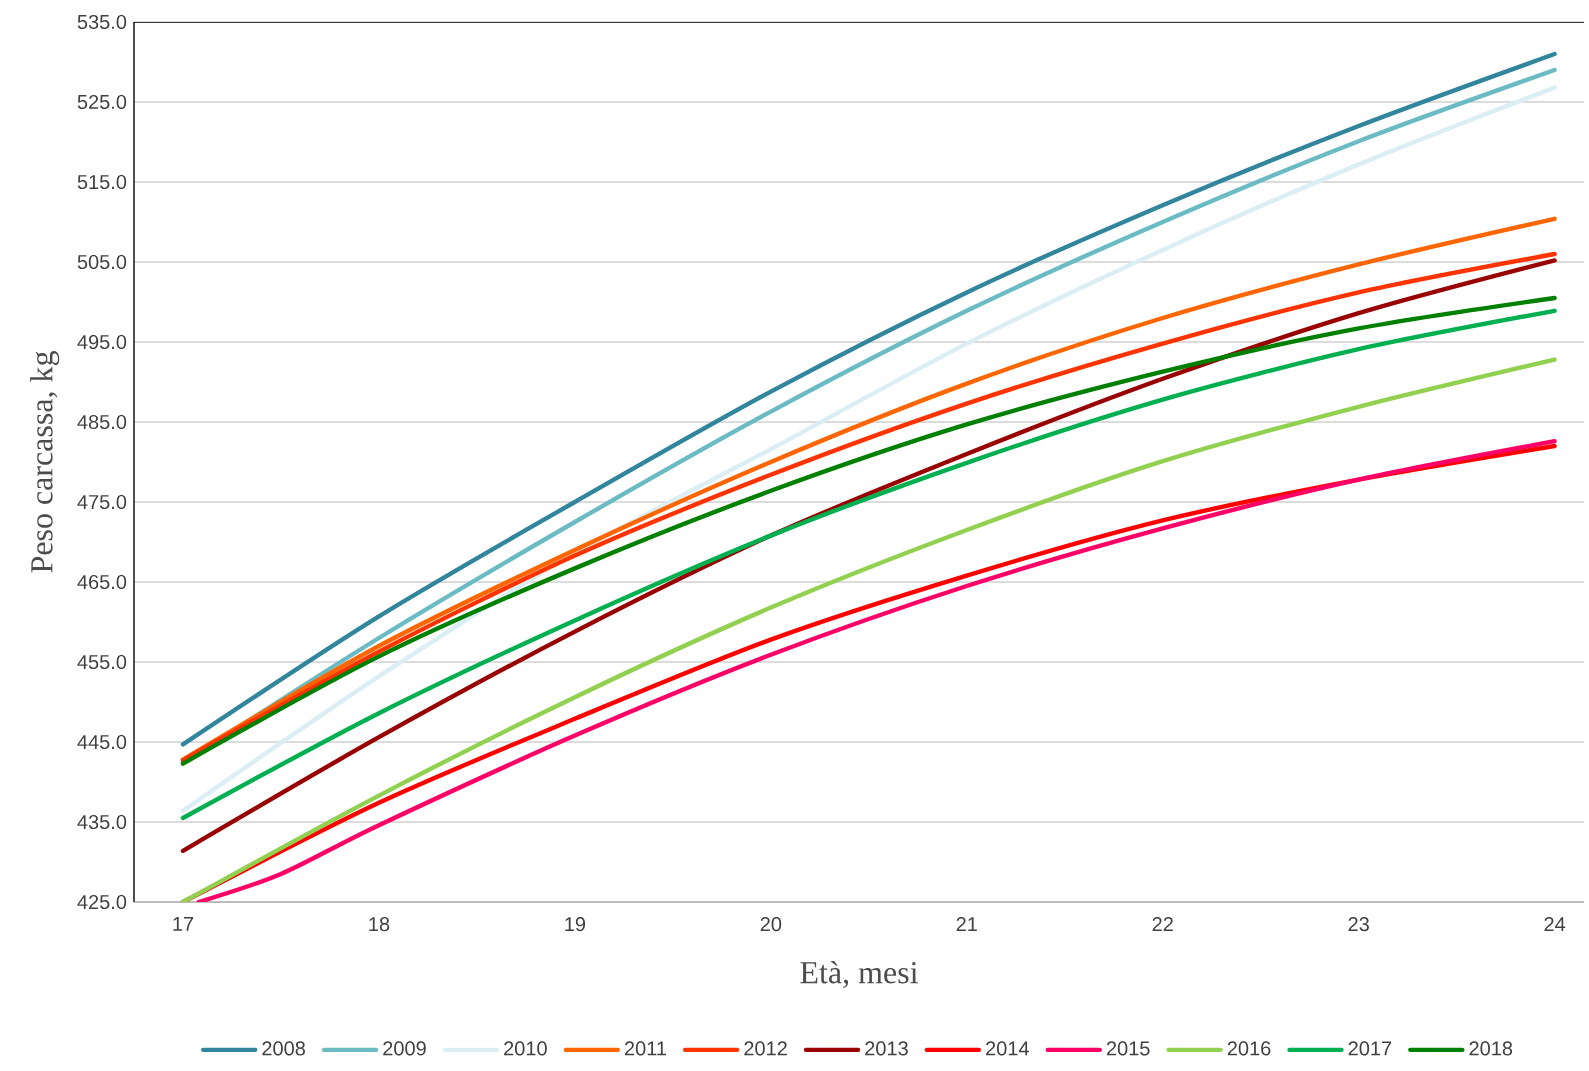 The height and width of the screenshot is (1071, 1589). I want to click on legend-label: 2017, so click(1370, 1048).